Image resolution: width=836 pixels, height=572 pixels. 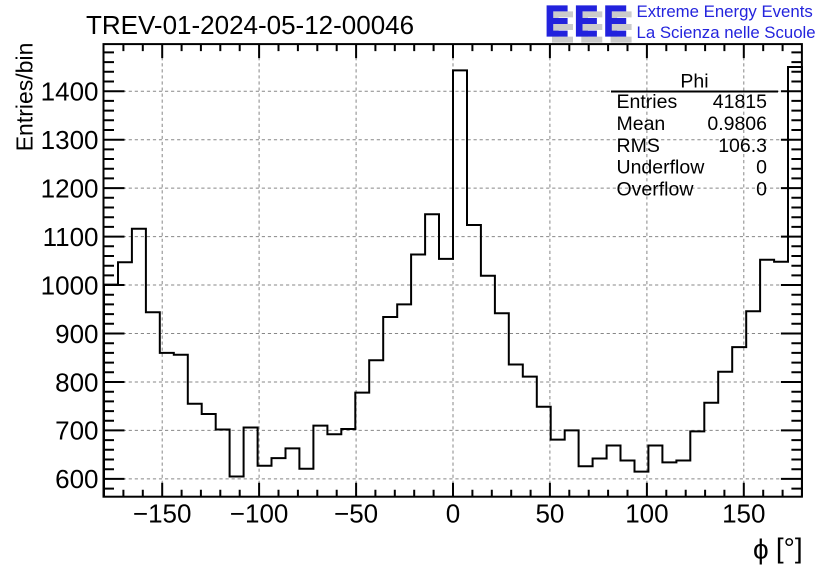 What do you see at coordinates (76, 479) in the screenshot?
I see `svg-text: 600` at bounding box center [76, 479].